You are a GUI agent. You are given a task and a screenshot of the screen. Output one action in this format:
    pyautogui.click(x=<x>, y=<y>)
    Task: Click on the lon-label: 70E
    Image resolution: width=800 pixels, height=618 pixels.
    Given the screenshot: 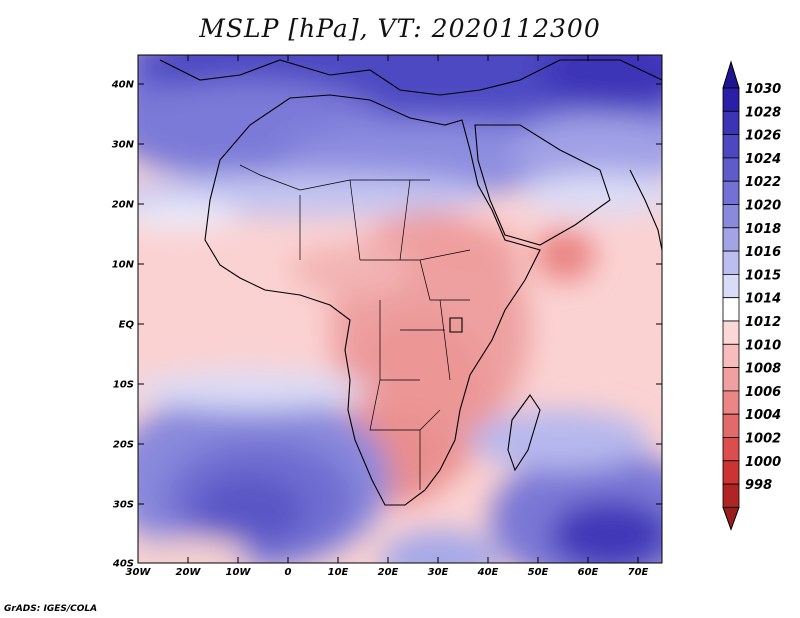 What is the action you would take?
    pyautogui.click(x=638, y=572)
    